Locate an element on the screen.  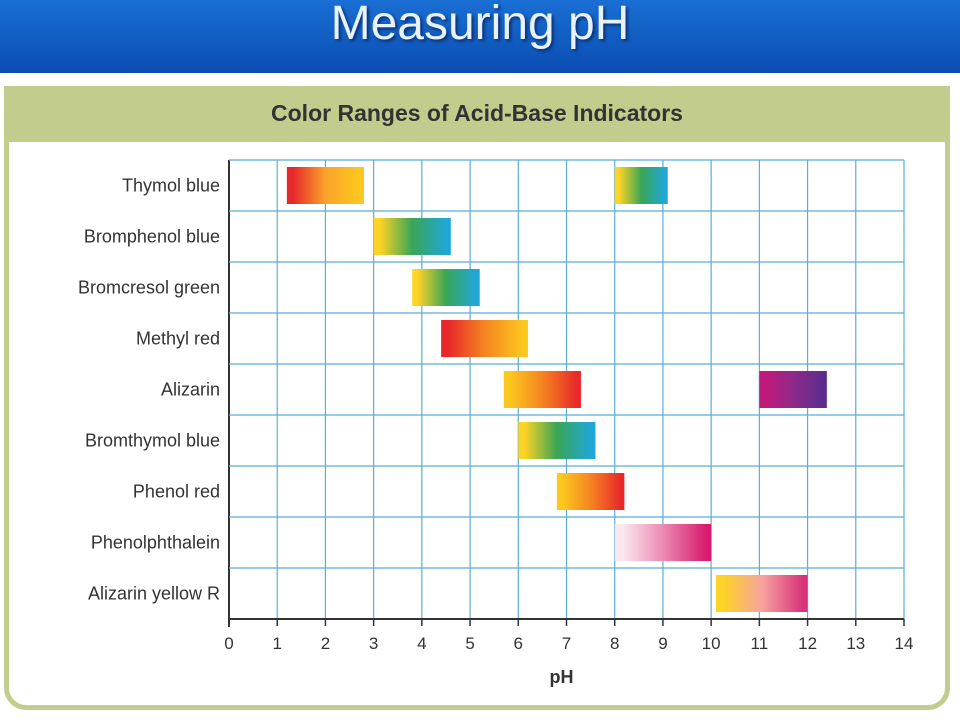
chart-title: Color Ranges of Acid-Base Indicators is located at coordinates (477, 113).